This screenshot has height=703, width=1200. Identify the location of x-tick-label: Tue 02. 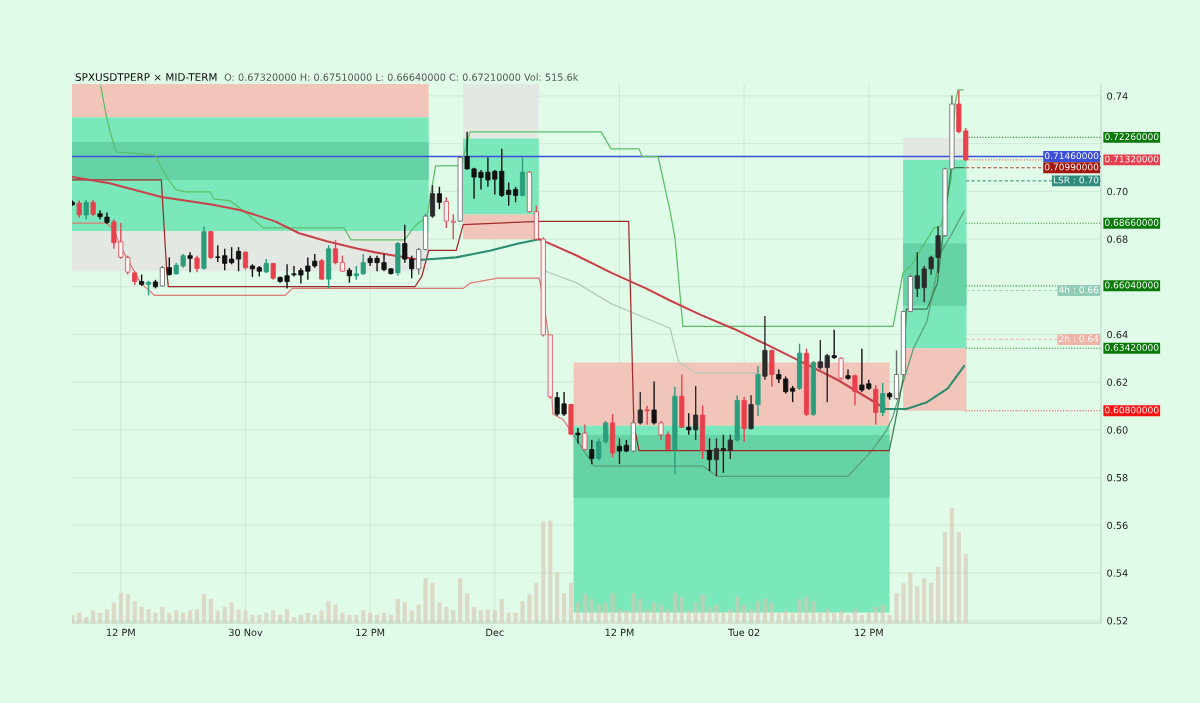
(744, 632).